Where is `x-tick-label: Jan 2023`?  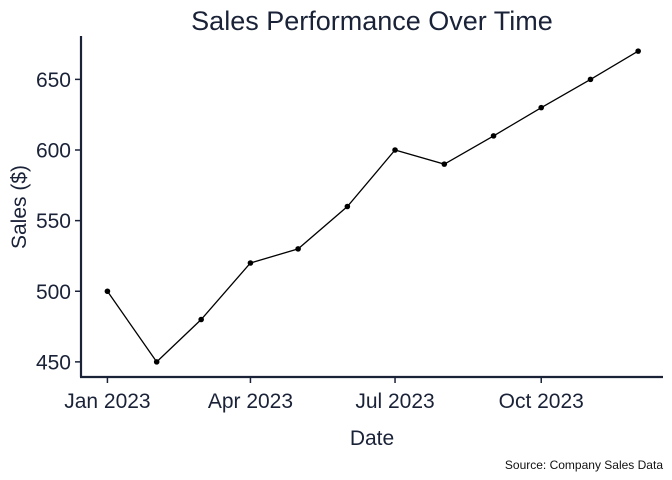 x-tick-label: Jan 2023 is located at coordinates (107, 401).